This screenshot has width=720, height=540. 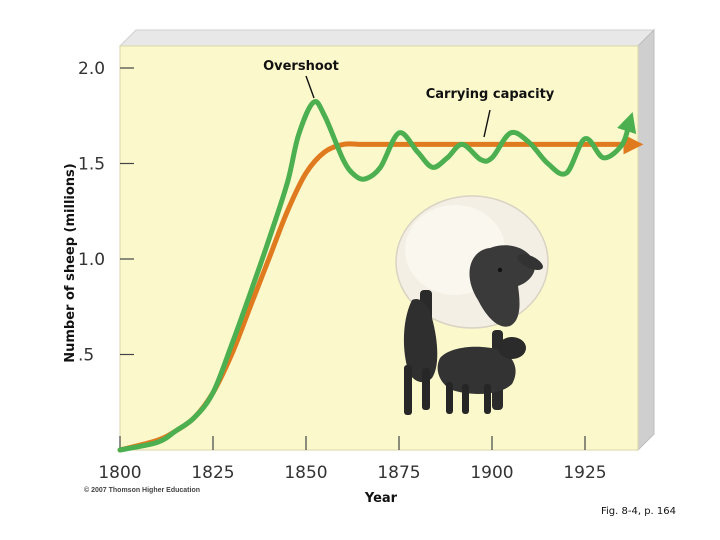 I want to click on plot-box-side-face, so click(x=646, y=240).